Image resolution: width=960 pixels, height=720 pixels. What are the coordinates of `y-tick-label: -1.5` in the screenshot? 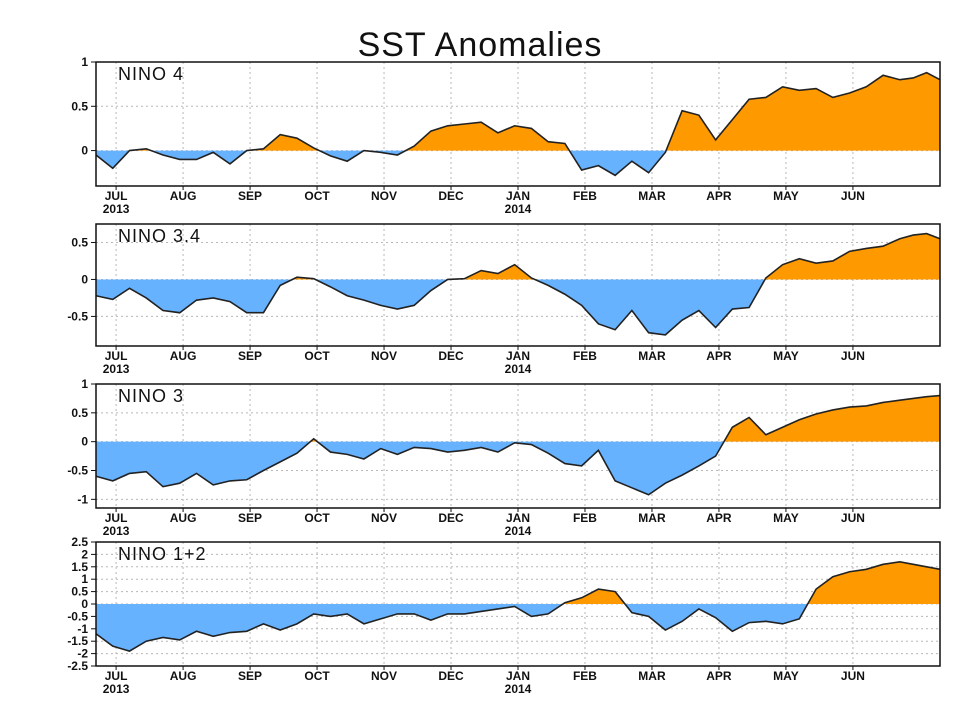 It's located at (77, 641).